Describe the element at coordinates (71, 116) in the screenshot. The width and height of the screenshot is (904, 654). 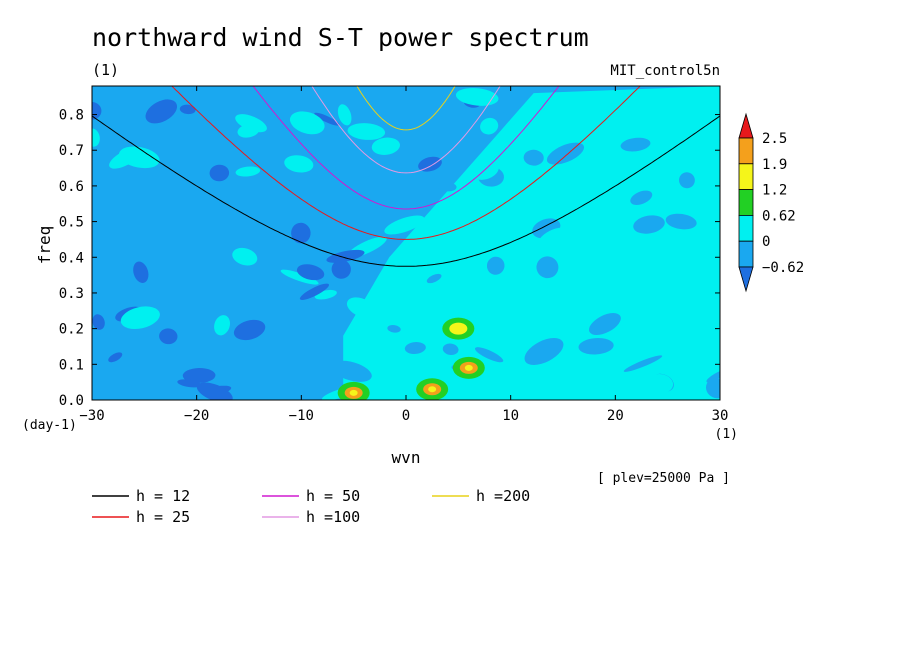
I see `y-tick-label: 0.8` at that location.